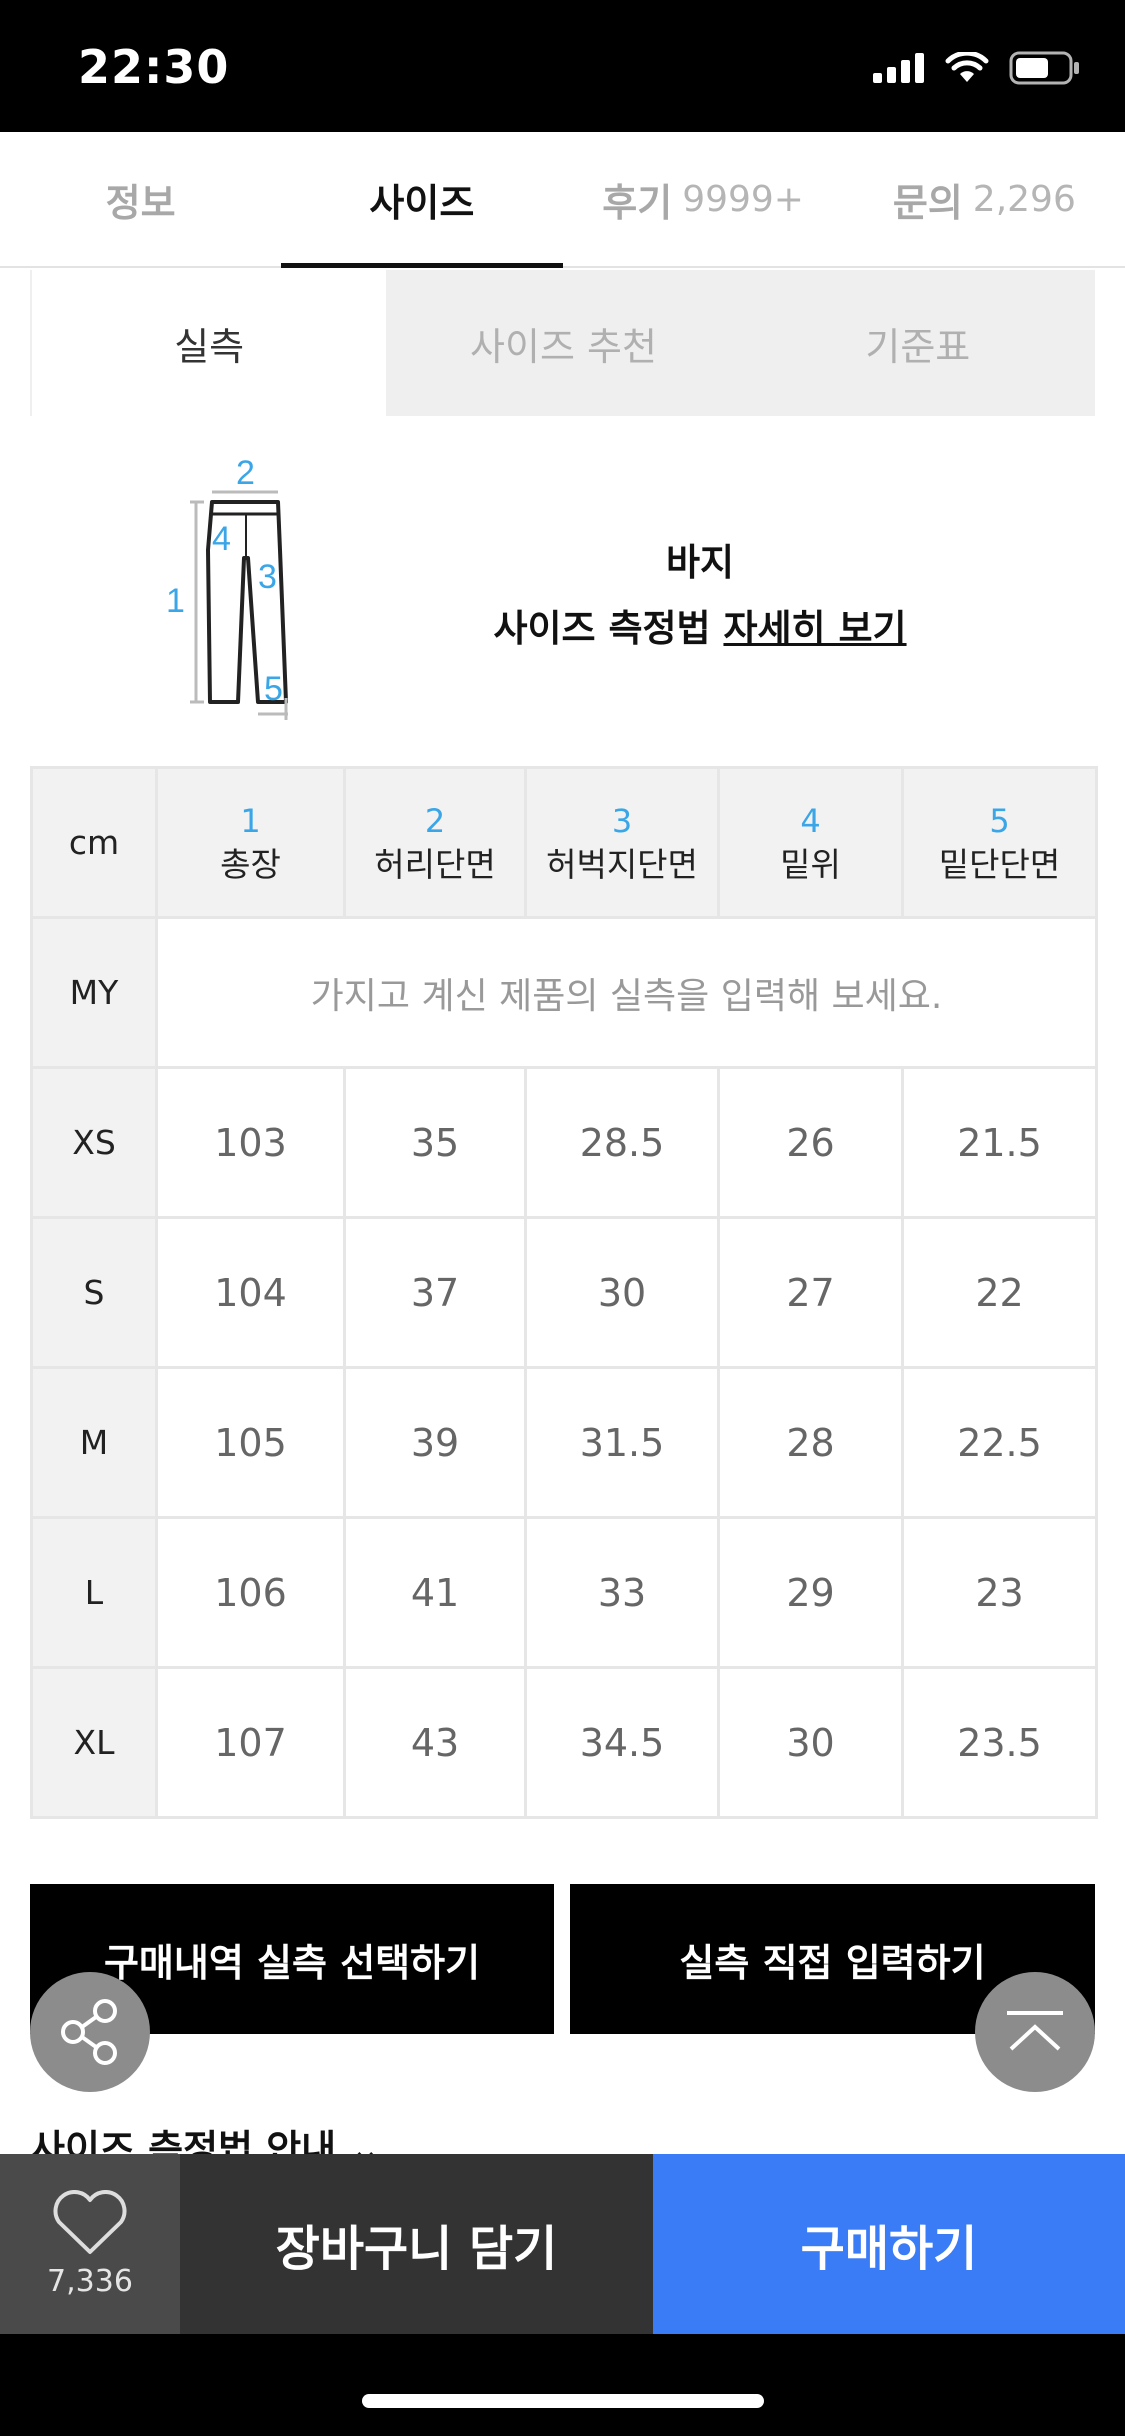 This screenshot has width=1125, height=2436. I want to click on tab-label: 사이즈, so click(422, 202).